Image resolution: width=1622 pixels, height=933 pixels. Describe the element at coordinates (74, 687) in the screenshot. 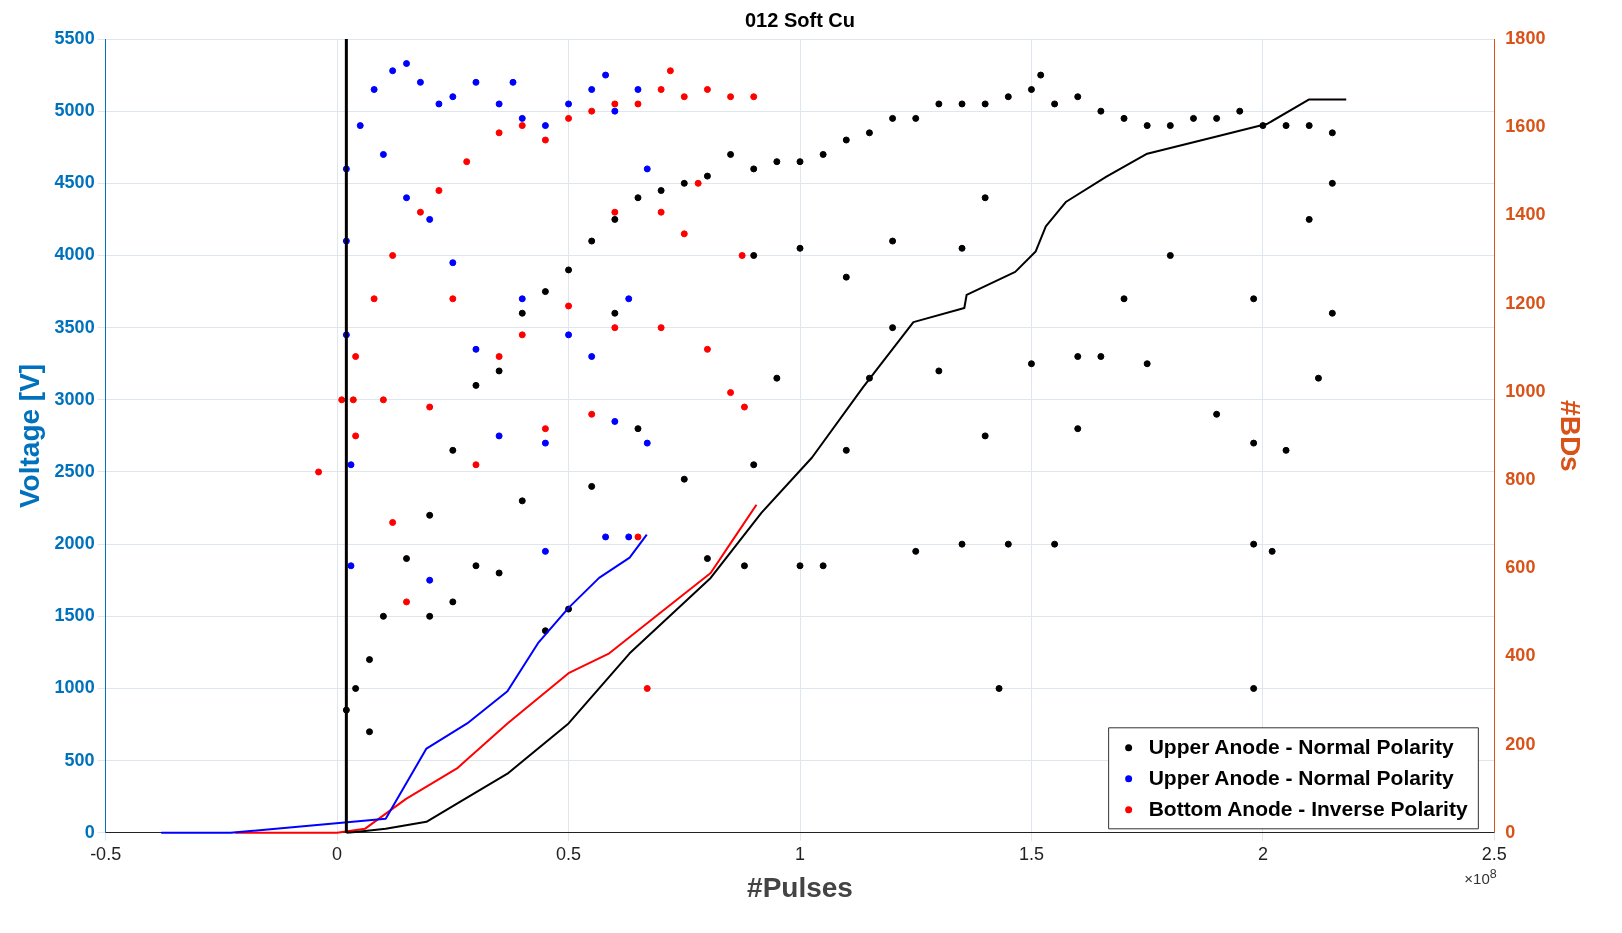

I see `y-tick-label: 1000` at that location.